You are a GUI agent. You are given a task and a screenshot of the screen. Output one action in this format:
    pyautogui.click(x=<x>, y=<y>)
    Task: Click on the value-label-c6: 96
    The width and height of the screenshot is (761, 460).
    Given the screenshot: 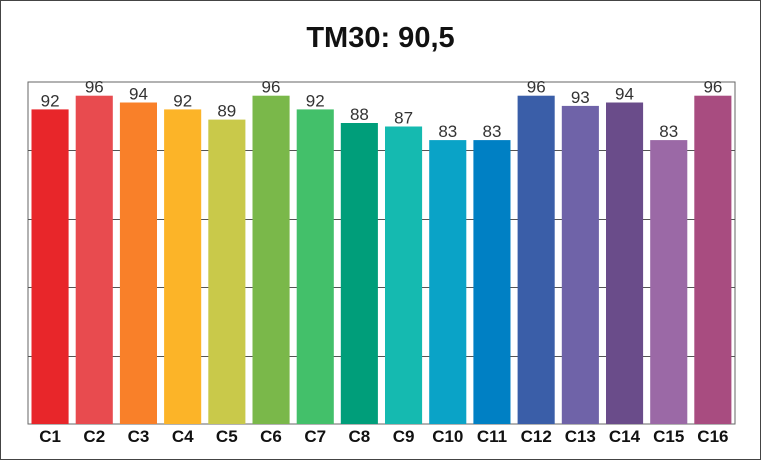 What is the action you would take?
    pyautogui.click(x=271, y=87)
    